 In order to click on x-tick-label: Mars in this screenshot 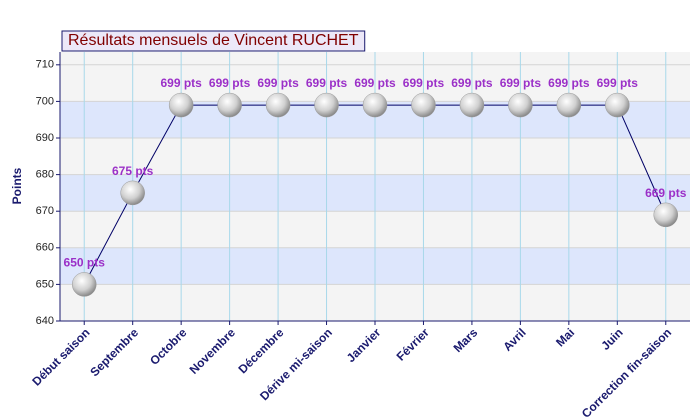, I will do `click(466, 340)`.